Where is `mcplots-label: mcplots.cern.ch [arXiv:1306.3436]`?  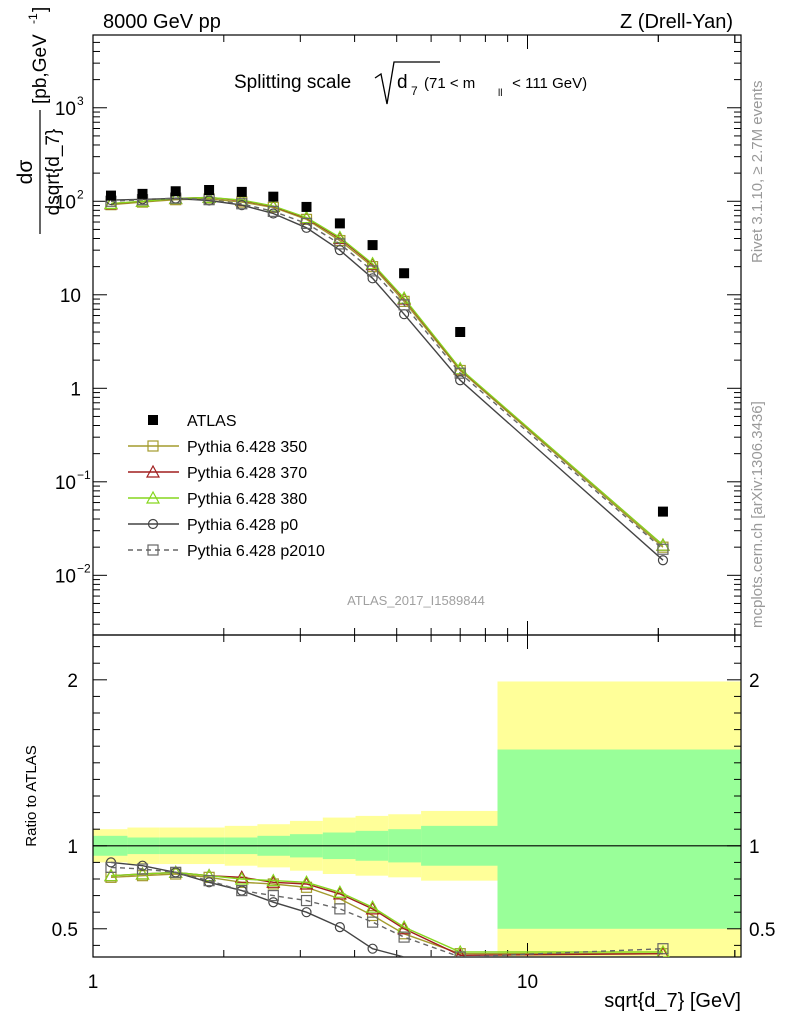
mcplots-label: mcplots.cern.ch [arXiv:1306.3436] is located at coordinates (757, 514).